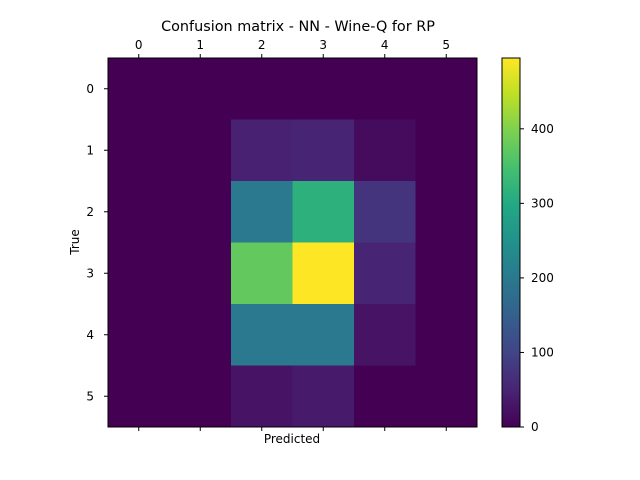 The image size is (640, 480). Describe the element at coordinates (90, 273) in the screenshot. I see `y-tick-label: 3` at that location.